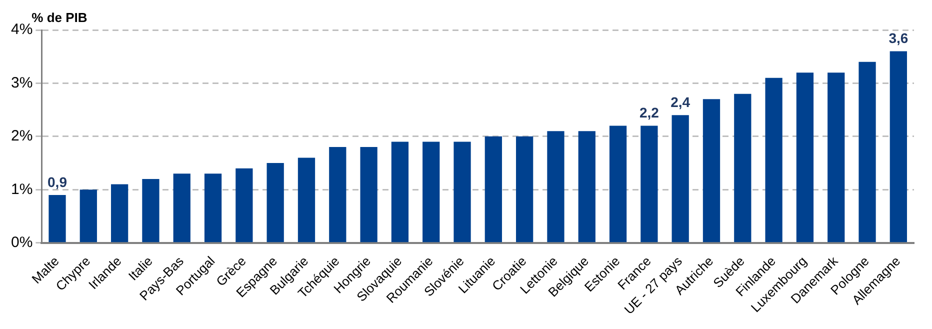 This screenshot has width=932, height=329. What do you see at coordinates (21, 189) in the screenshot?
I see `y-tick-label: 1%` at bounding box center [21, 189].